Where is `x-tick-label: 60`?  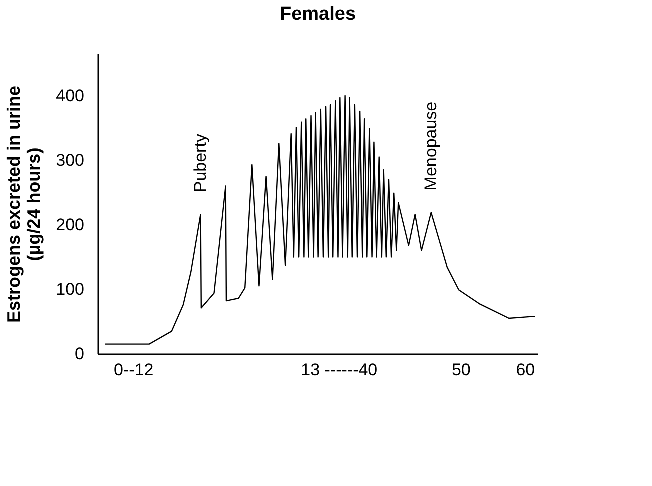 x-tick-label: 60 is located at coordinates (526, 370).